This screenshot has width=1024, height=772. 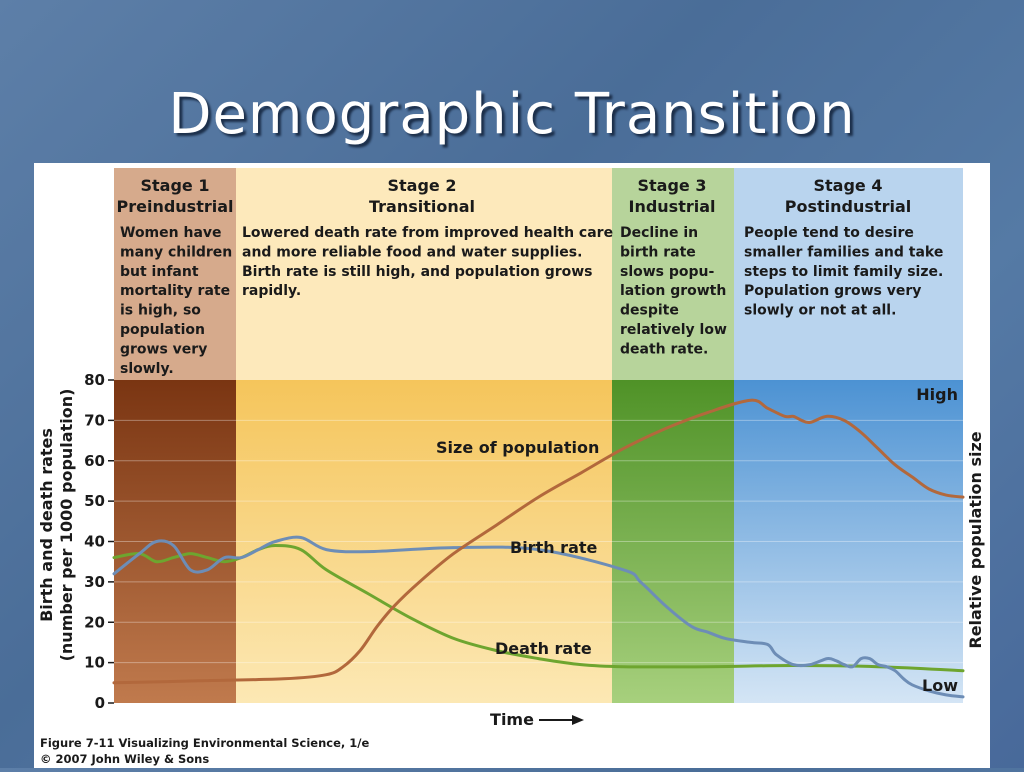 I want to click on stage-description-line: Population grows very, so click(x=832, y=291).